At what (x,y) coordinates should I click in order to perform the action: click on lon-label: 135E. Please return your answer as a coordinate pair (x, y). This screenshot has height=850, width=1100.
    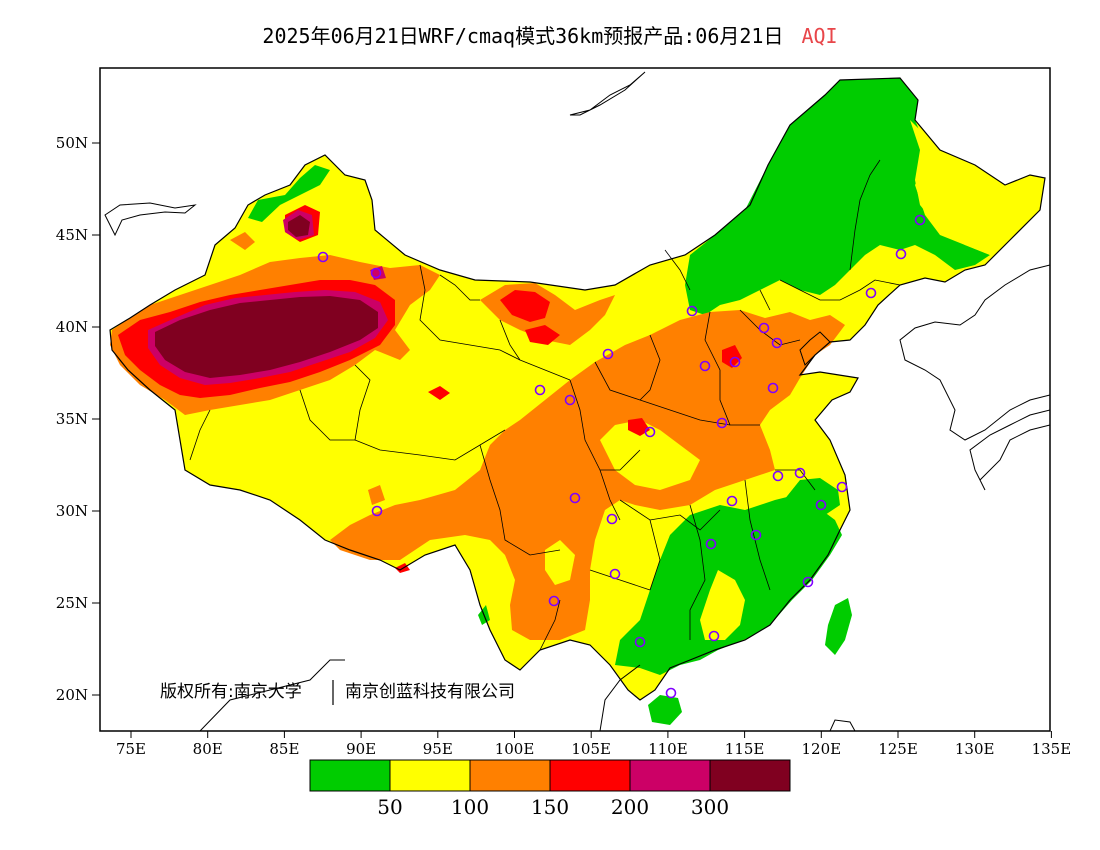
    Looking at the image, I should click on (1052, 749).